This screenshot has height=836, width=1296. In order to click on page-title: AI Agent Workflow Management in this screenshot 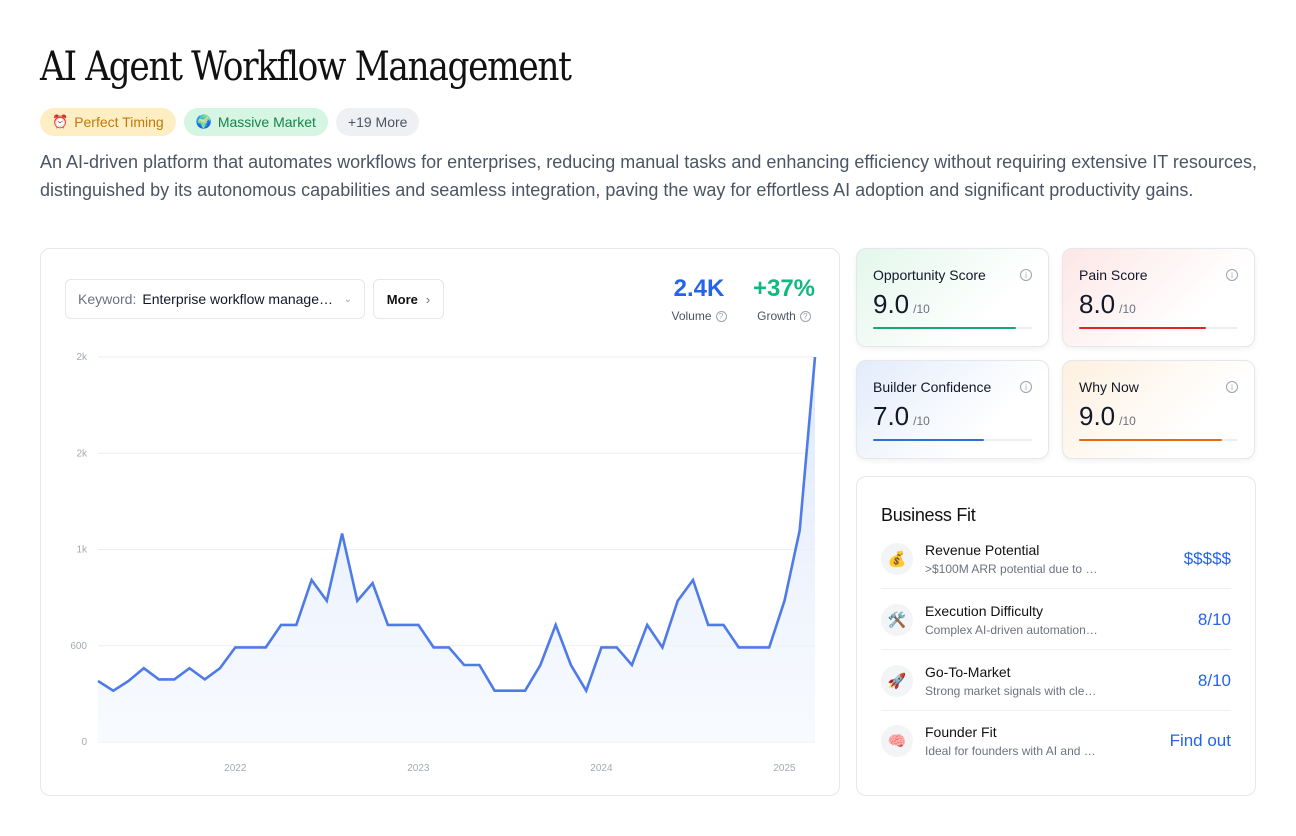, I will do `click(306, 67)`.